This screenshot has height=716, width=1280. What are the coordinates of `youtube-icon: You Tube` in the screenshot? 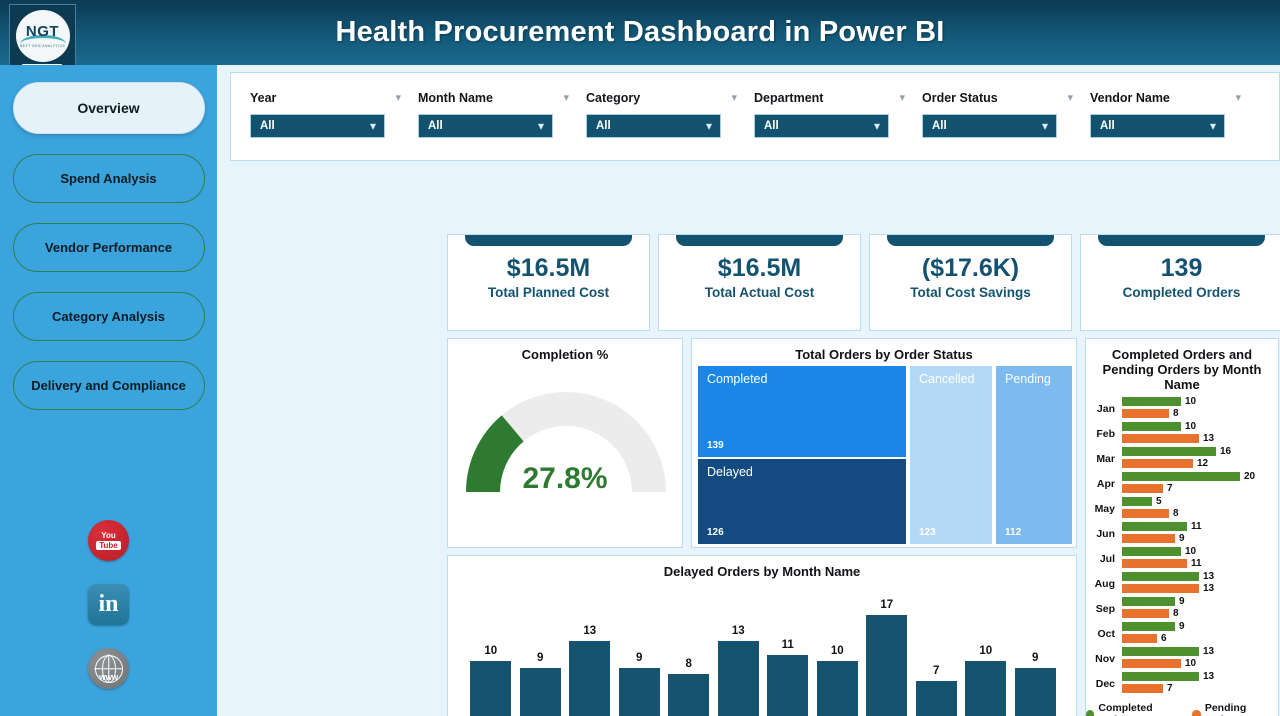 It's located at (108, 540).